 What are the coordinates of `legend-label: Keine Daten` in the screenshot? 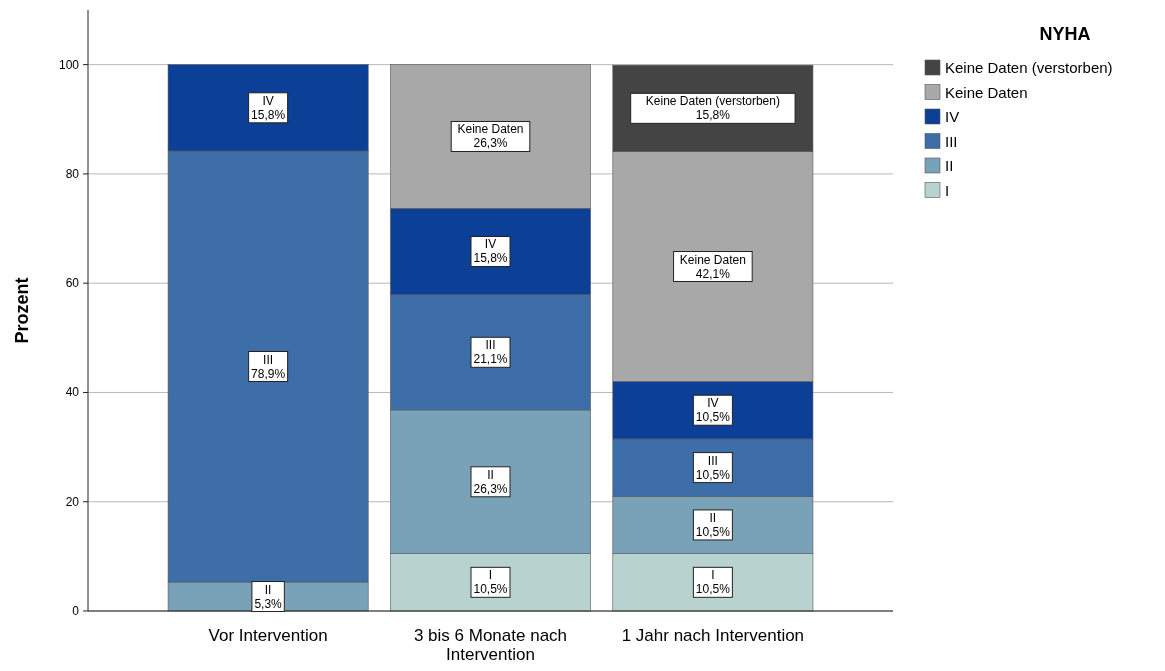 It's located at (986, 92).